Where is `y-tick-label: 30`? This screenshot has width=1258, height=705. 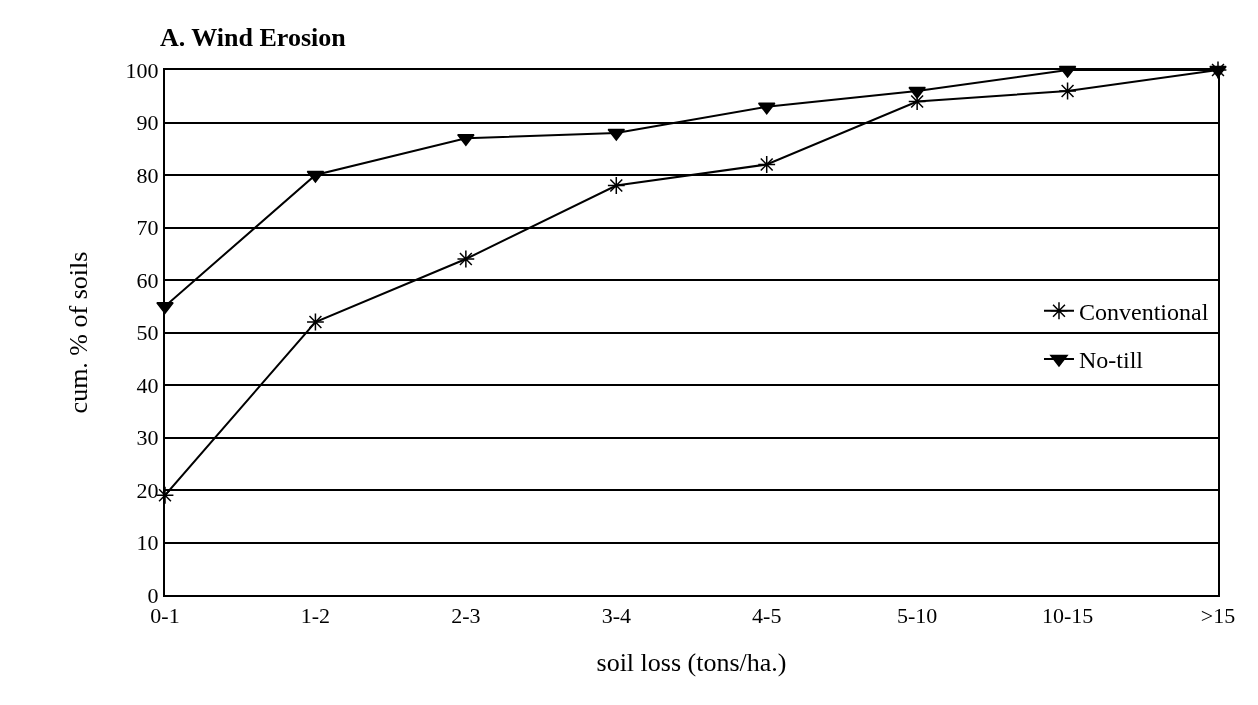
y-tick-label: 30 is located at coordinates (147, 438).